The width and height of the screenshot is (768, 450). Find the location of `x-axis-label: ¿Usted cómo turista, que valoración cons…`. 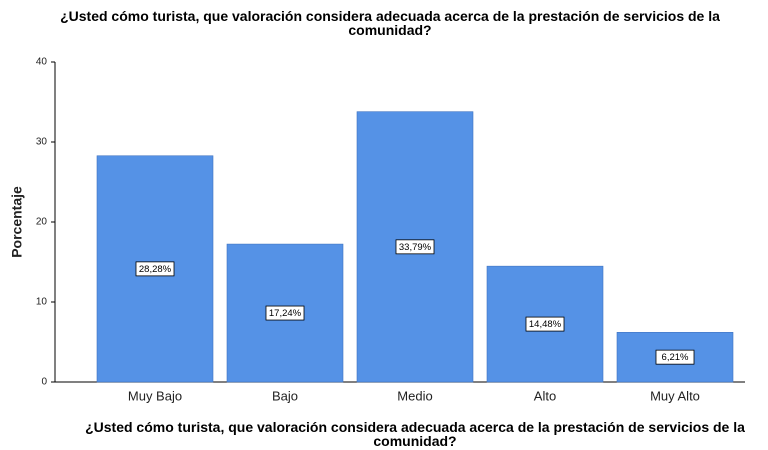

x-axis-label: ¿Usted cómo turista, que valoración cons… is located at coordinates (415, 434).